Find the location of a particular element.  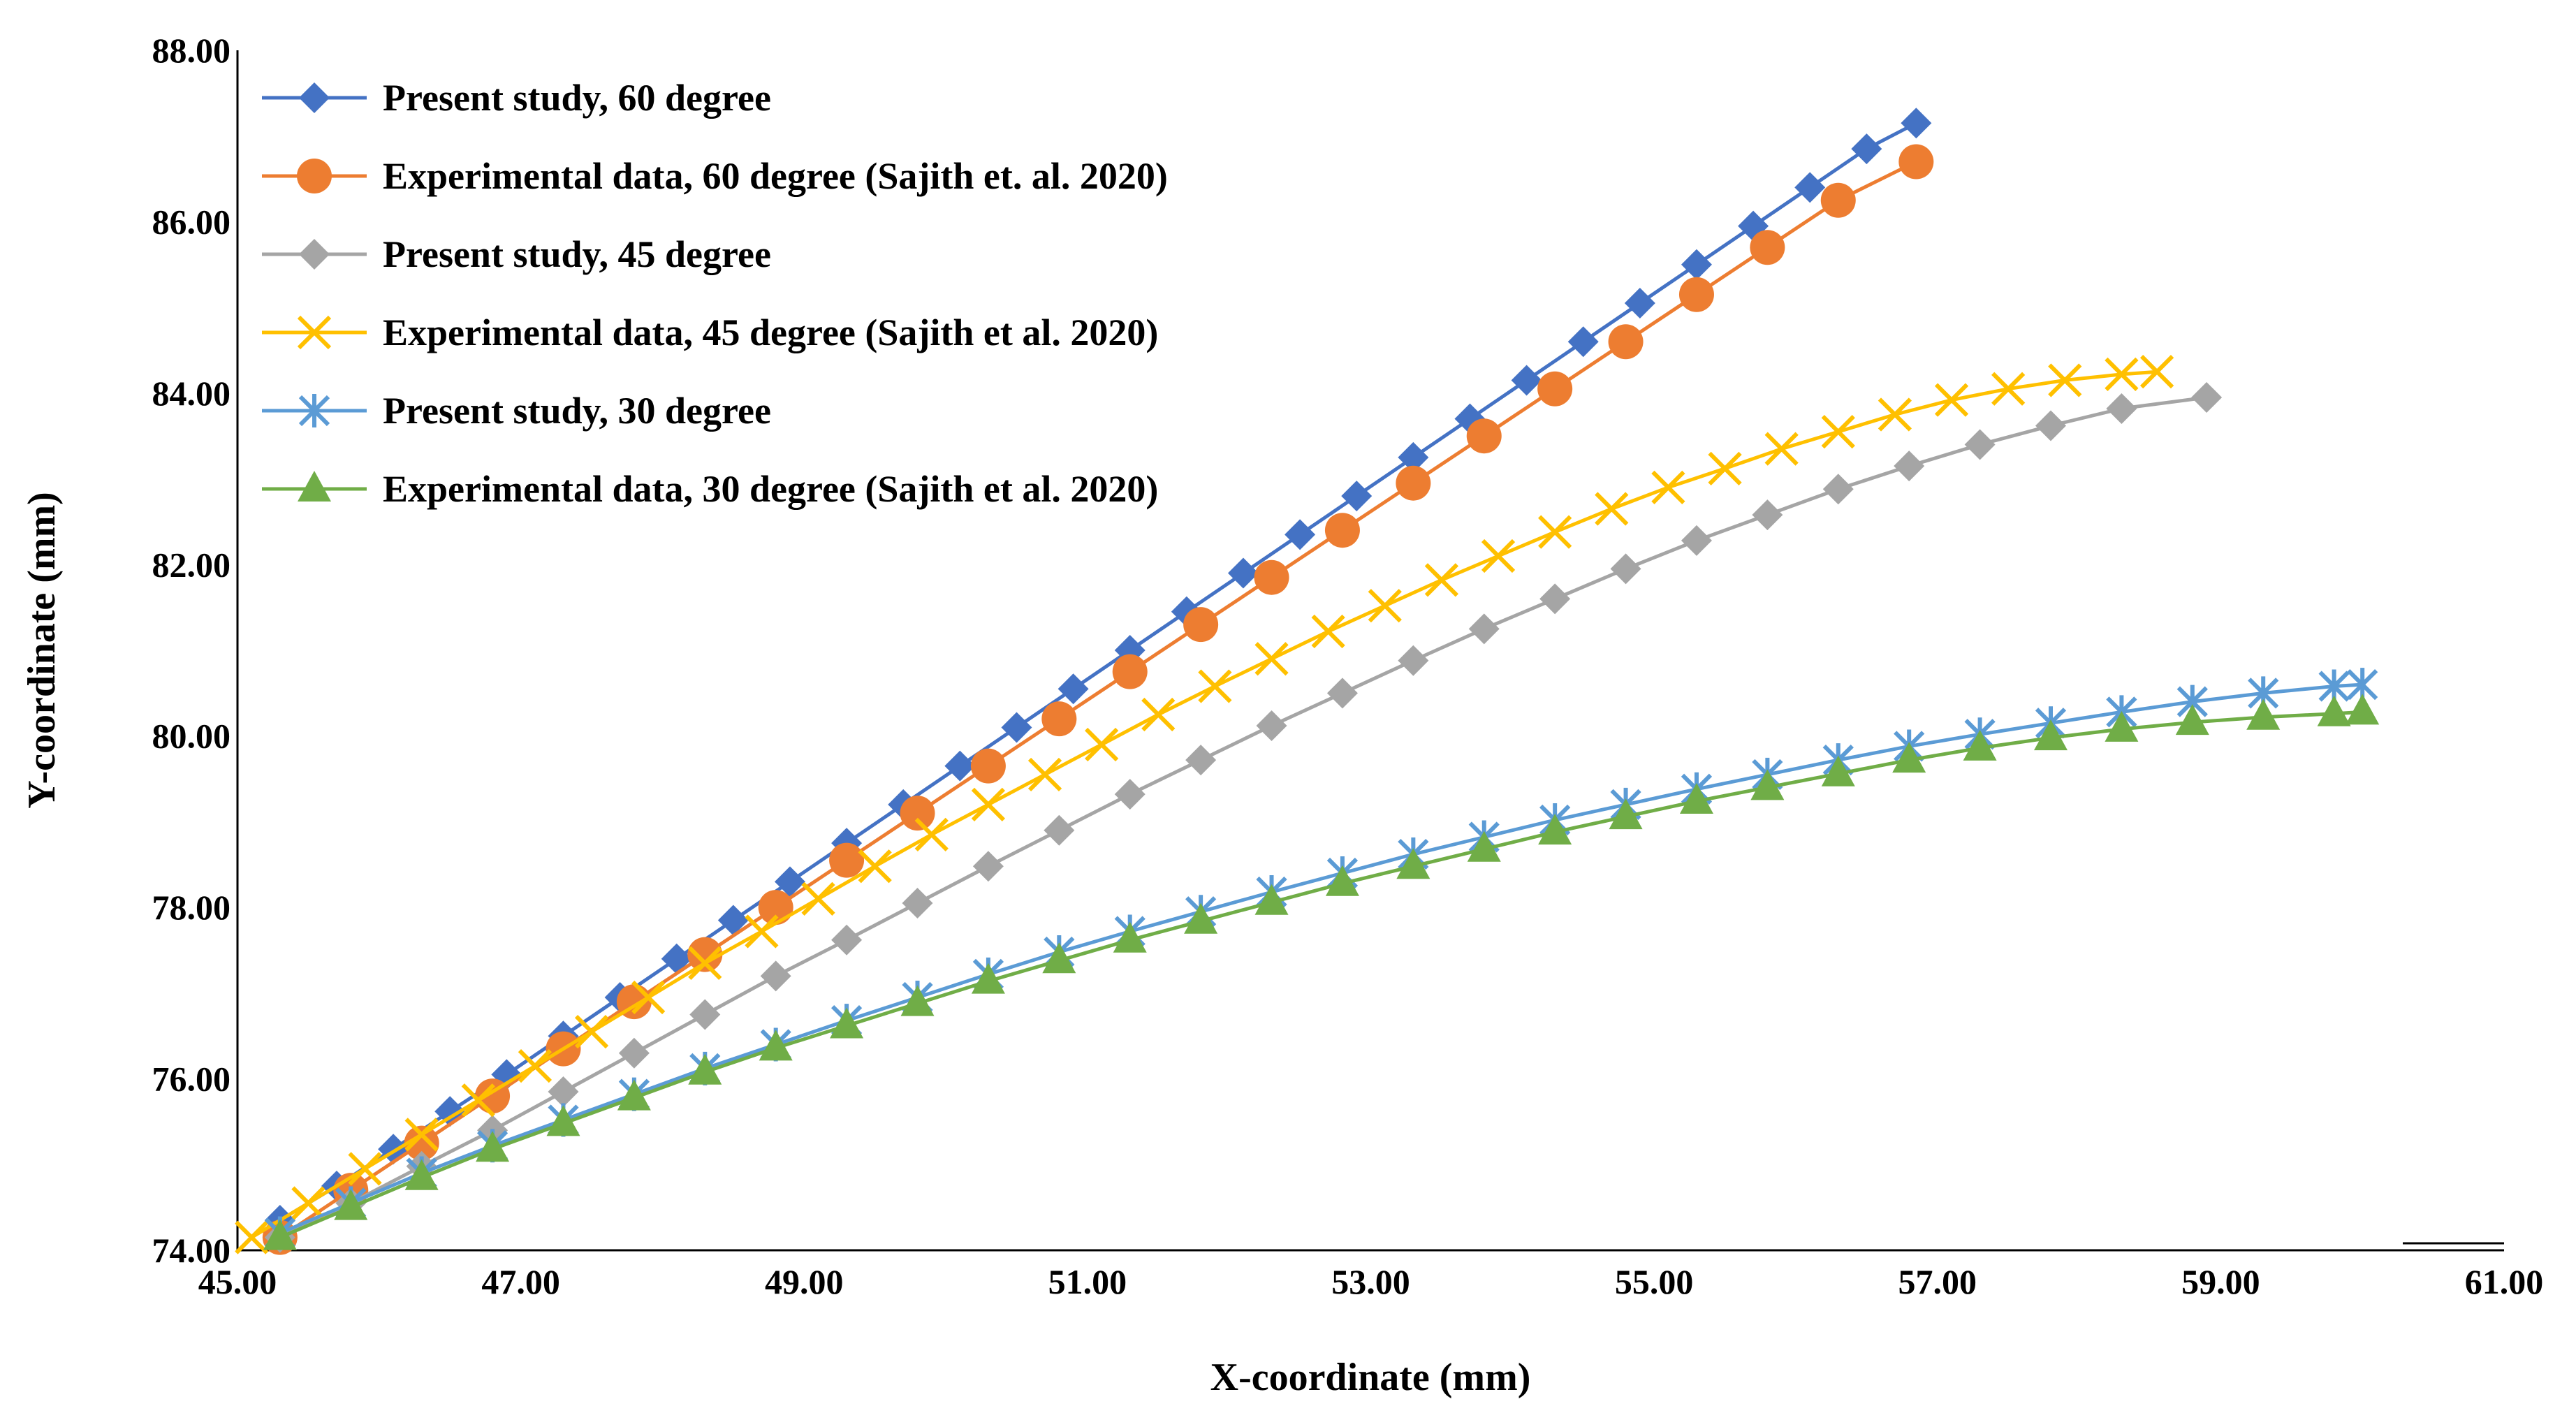

y-tick-label: 88.00 is located at coordinates (191, 50).